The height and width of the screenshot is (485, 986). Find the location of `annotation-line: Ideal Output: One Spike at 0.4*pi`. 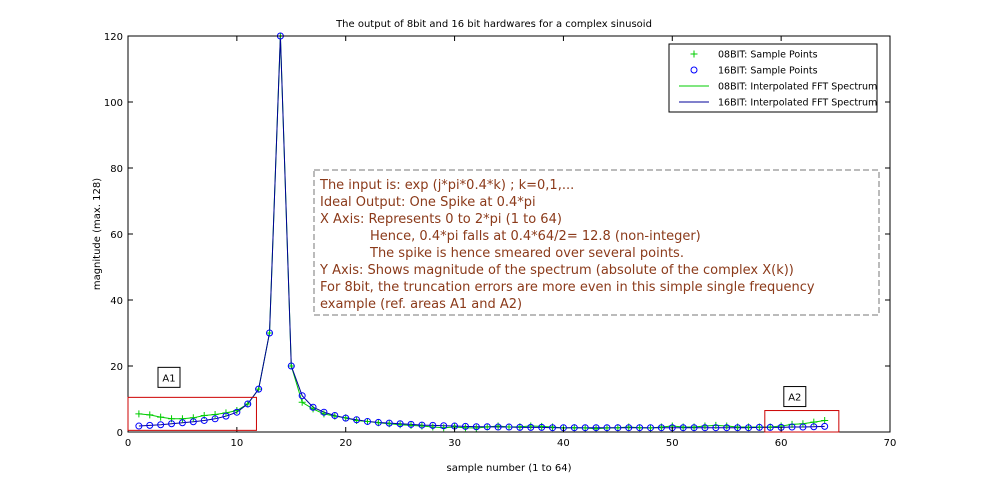

annotation-line: Ideal Output: One Spike at 0.4*pi is located at coordinates (428, 202).